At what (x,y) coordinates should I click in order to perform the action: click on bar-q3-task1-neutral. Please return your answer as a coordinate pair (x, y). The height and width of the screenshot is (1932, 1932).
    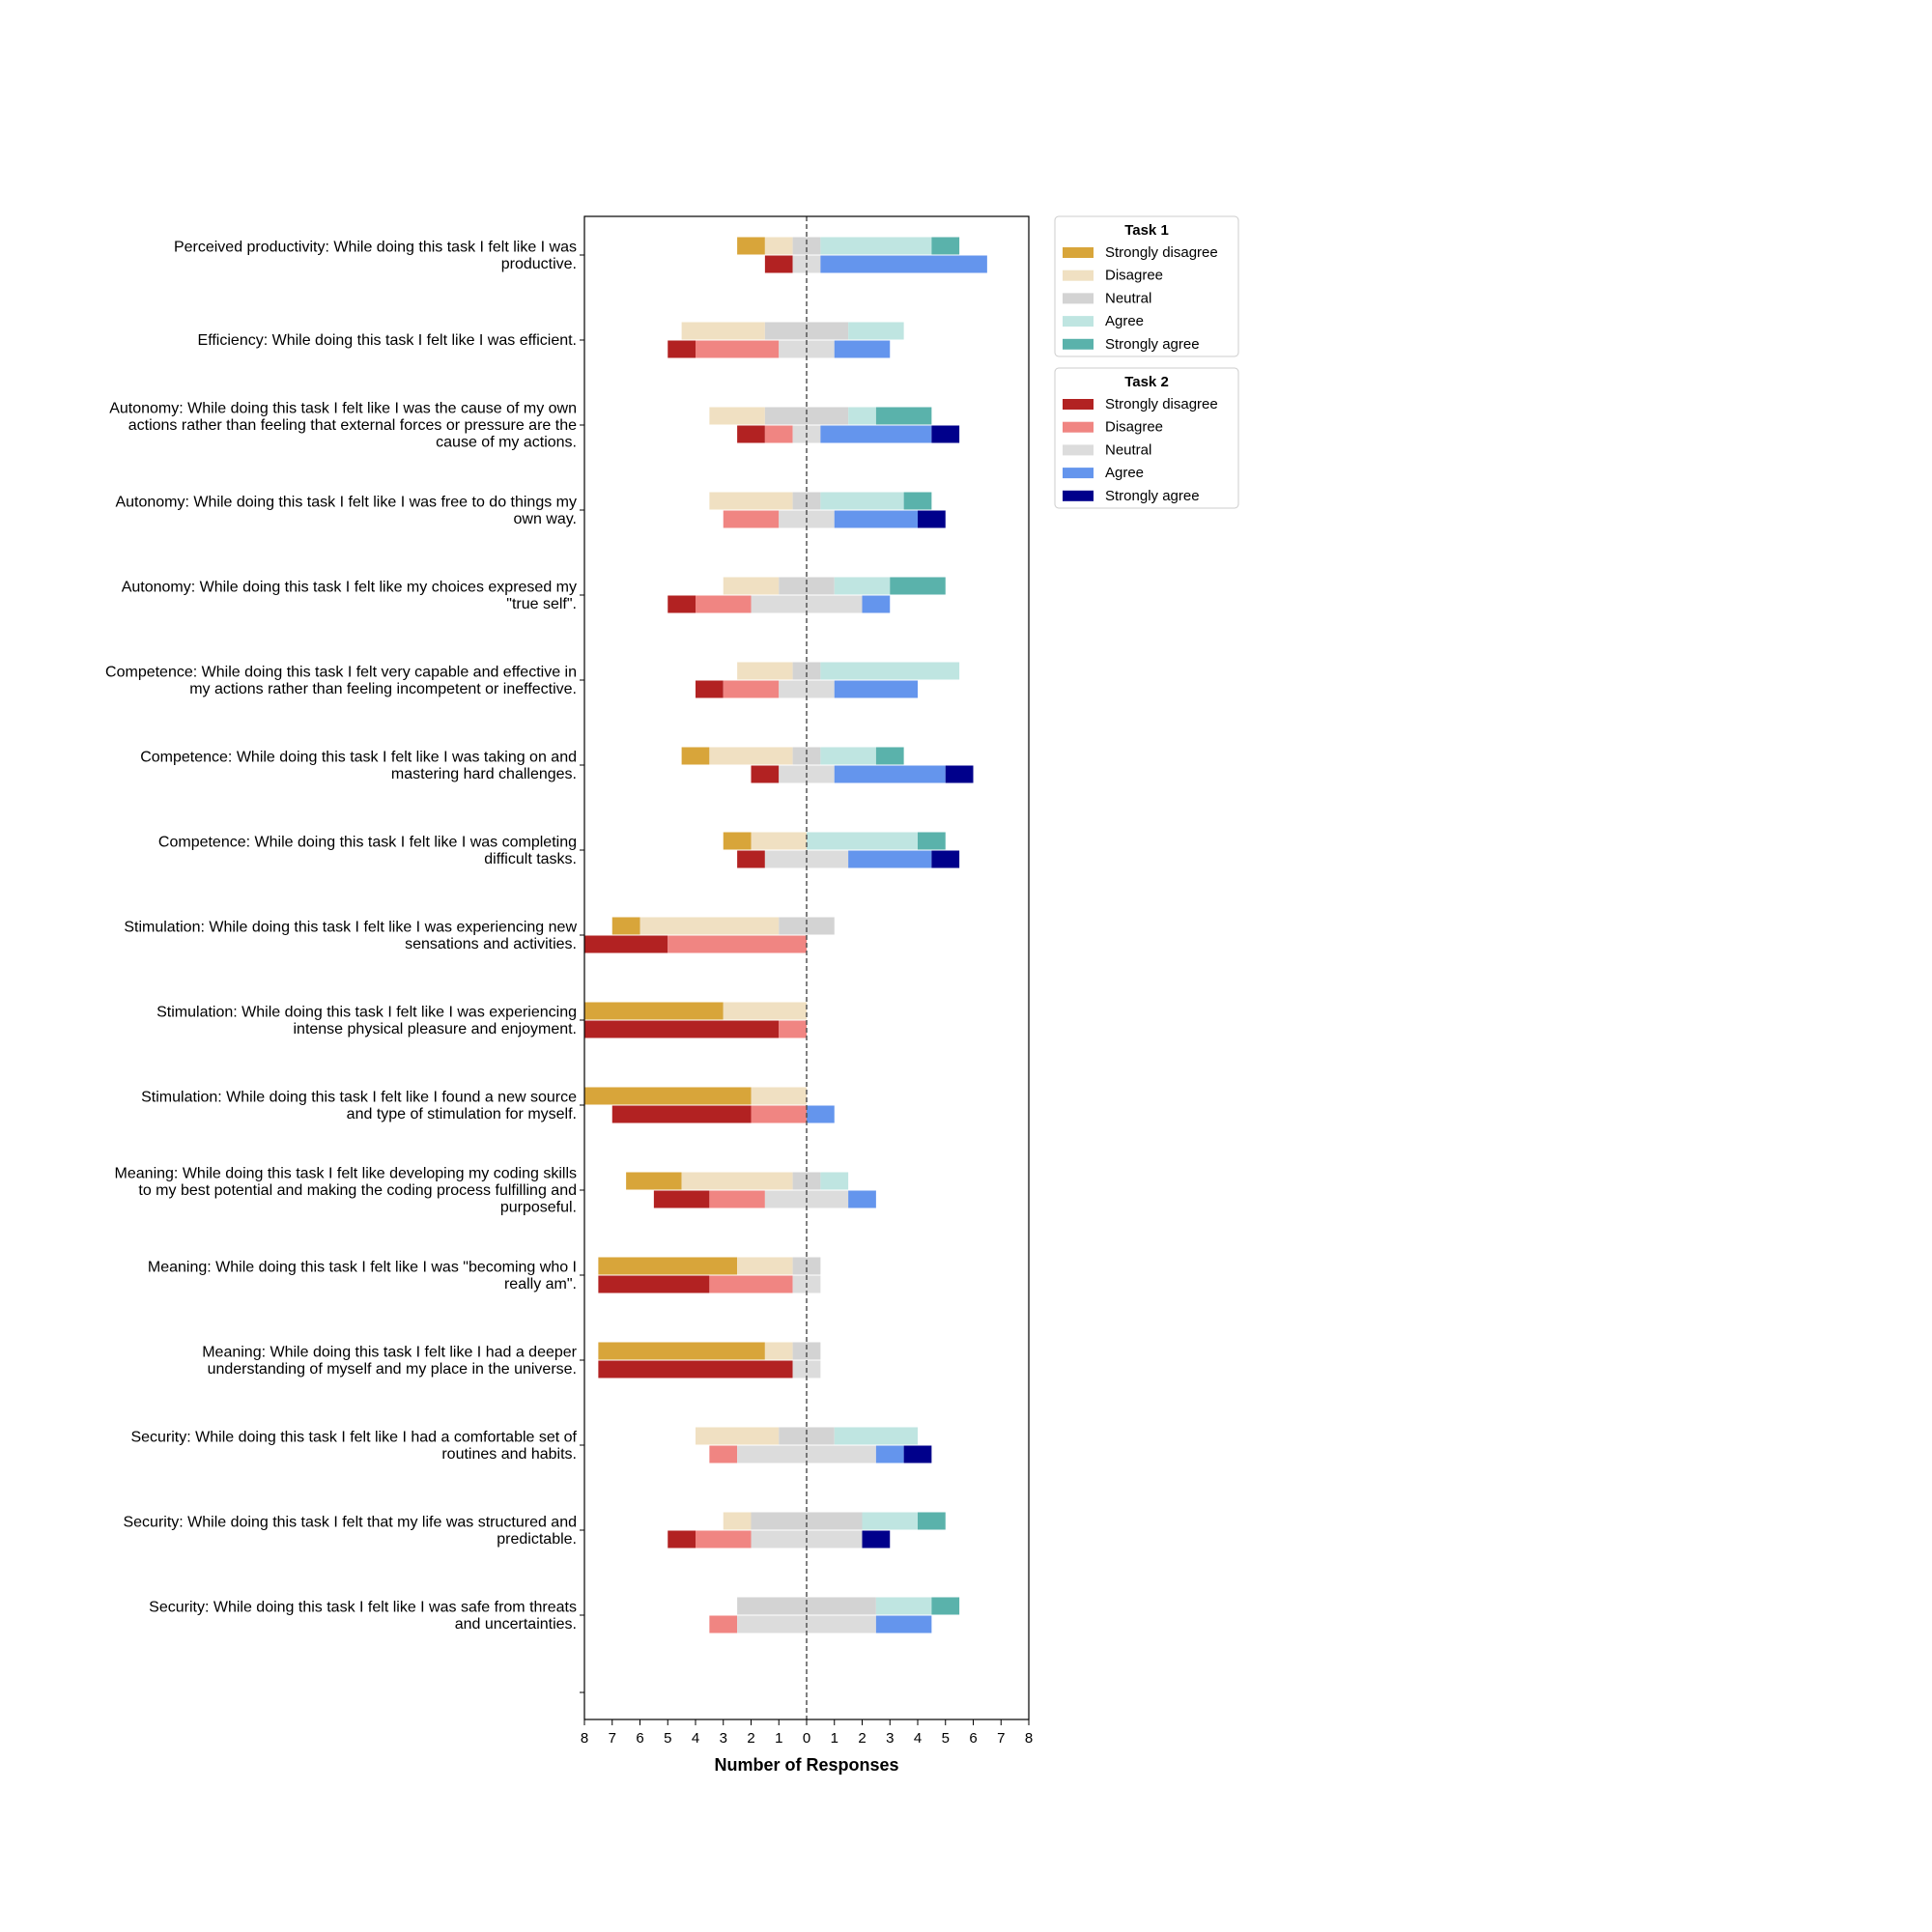
    Looking at the image, I should click on (806, 416).